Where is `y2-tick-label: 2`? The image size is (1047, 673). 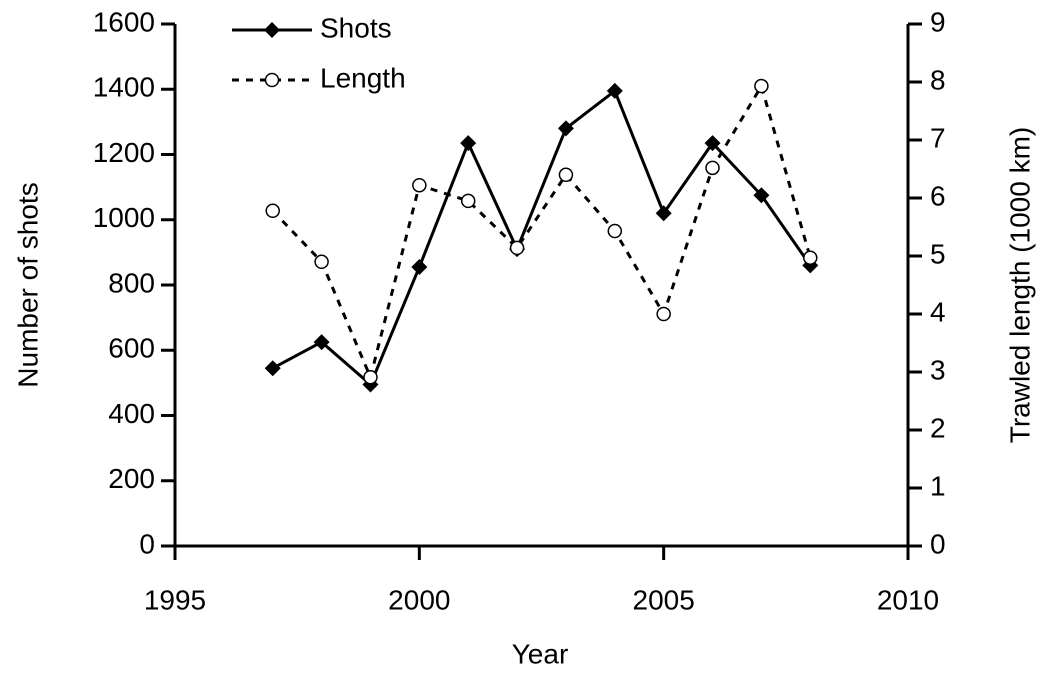
y2-tick-label: 2 is located at coordinates (938, 427).